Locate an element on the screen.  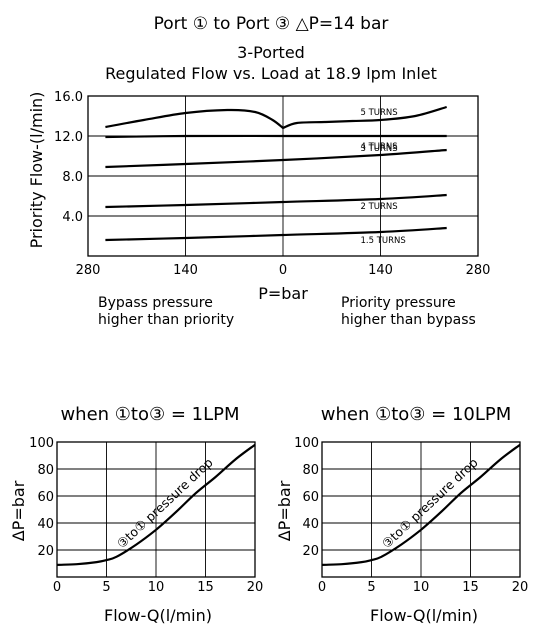
series-label: 3 TURNS is located at coordinates (379, 149).